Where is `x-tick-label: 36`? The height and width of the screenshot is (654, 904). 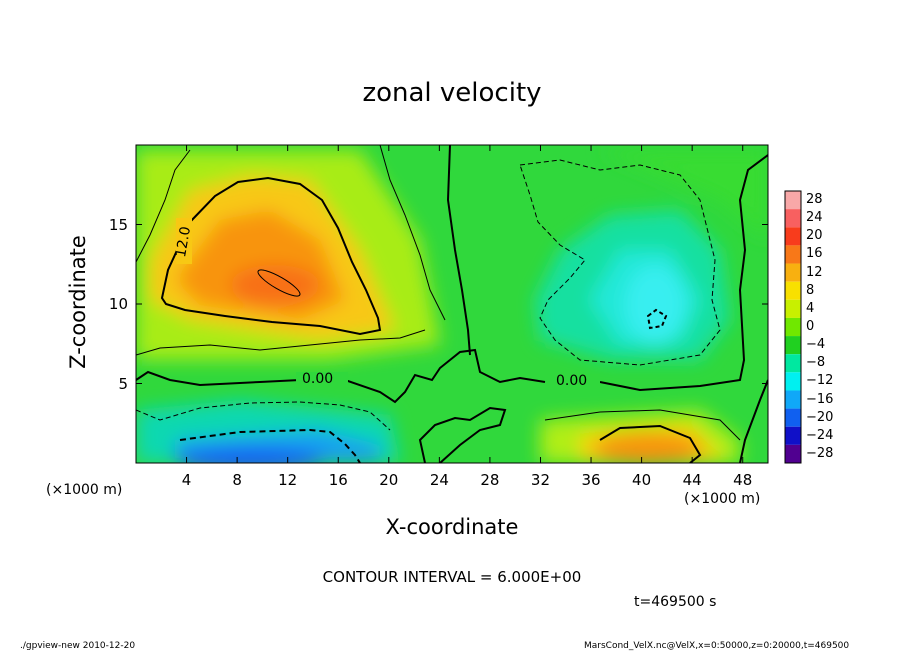
x-tick-label: 36 is located at coordinates (591, 480).